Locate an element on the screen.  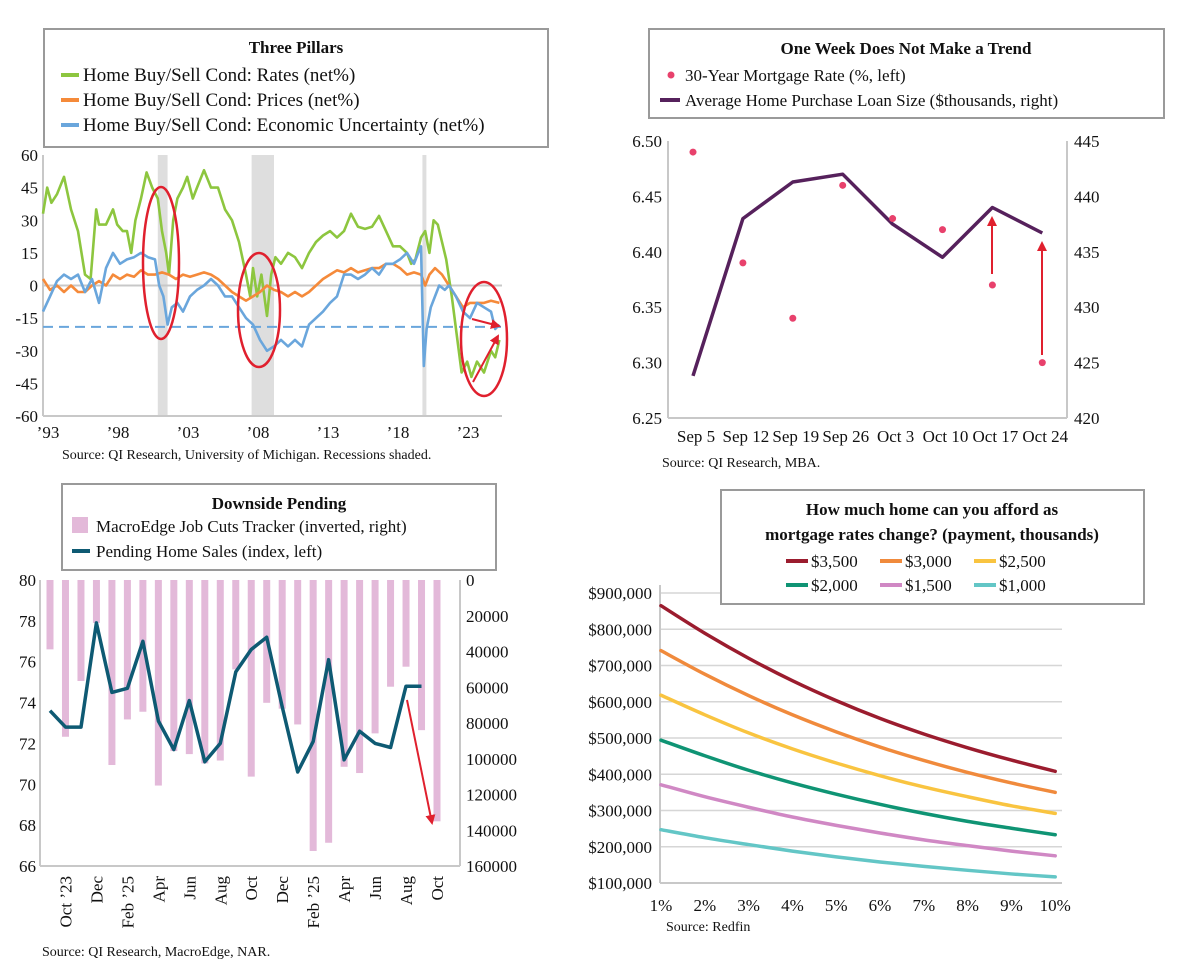
left-y-tick-label: 6.35 is located at coordinates (647, 307).